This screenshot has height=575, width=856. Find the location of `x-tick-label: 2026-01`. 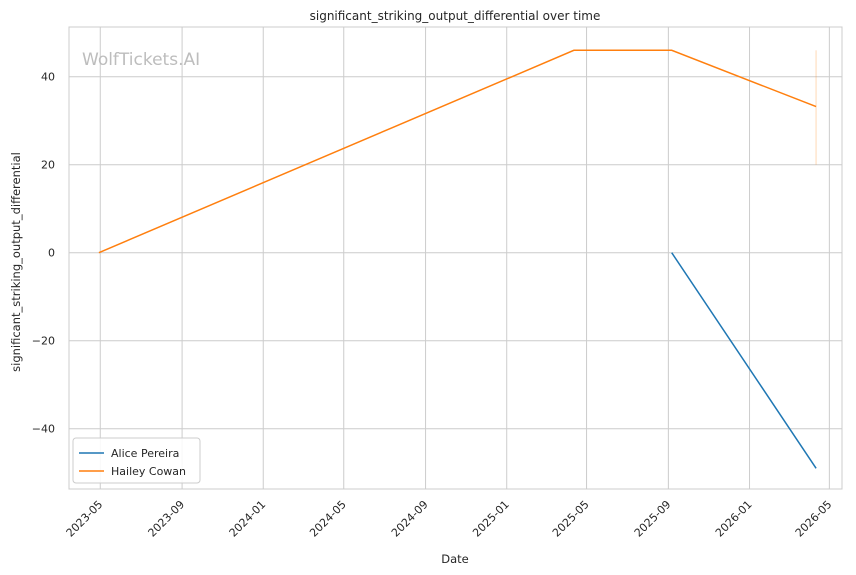

x-tick-label: 2026-01 is located at coordinates (734, 519).